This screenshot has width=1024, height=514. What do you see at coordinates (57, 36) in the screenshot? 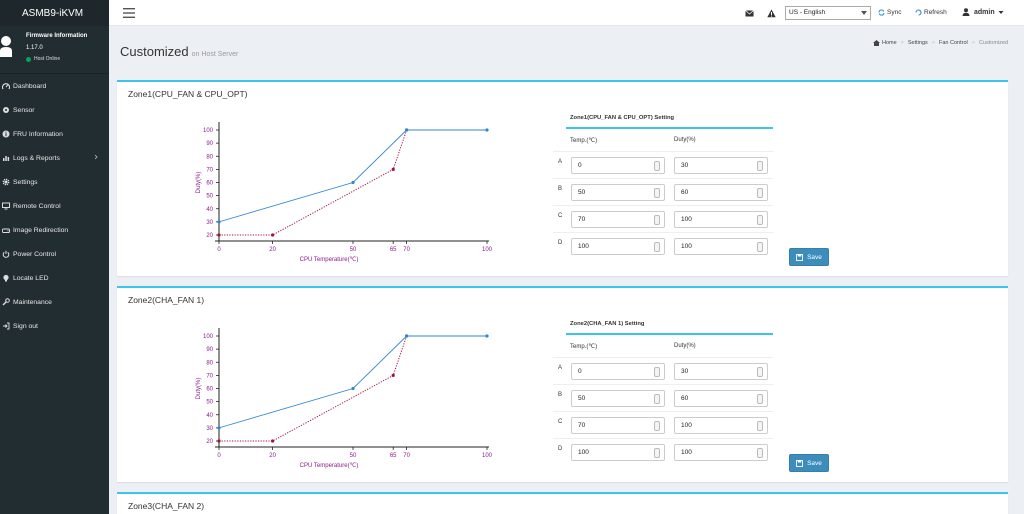
I see `firmware-info-title: Firmware Information` at bounding box center [57, 36].